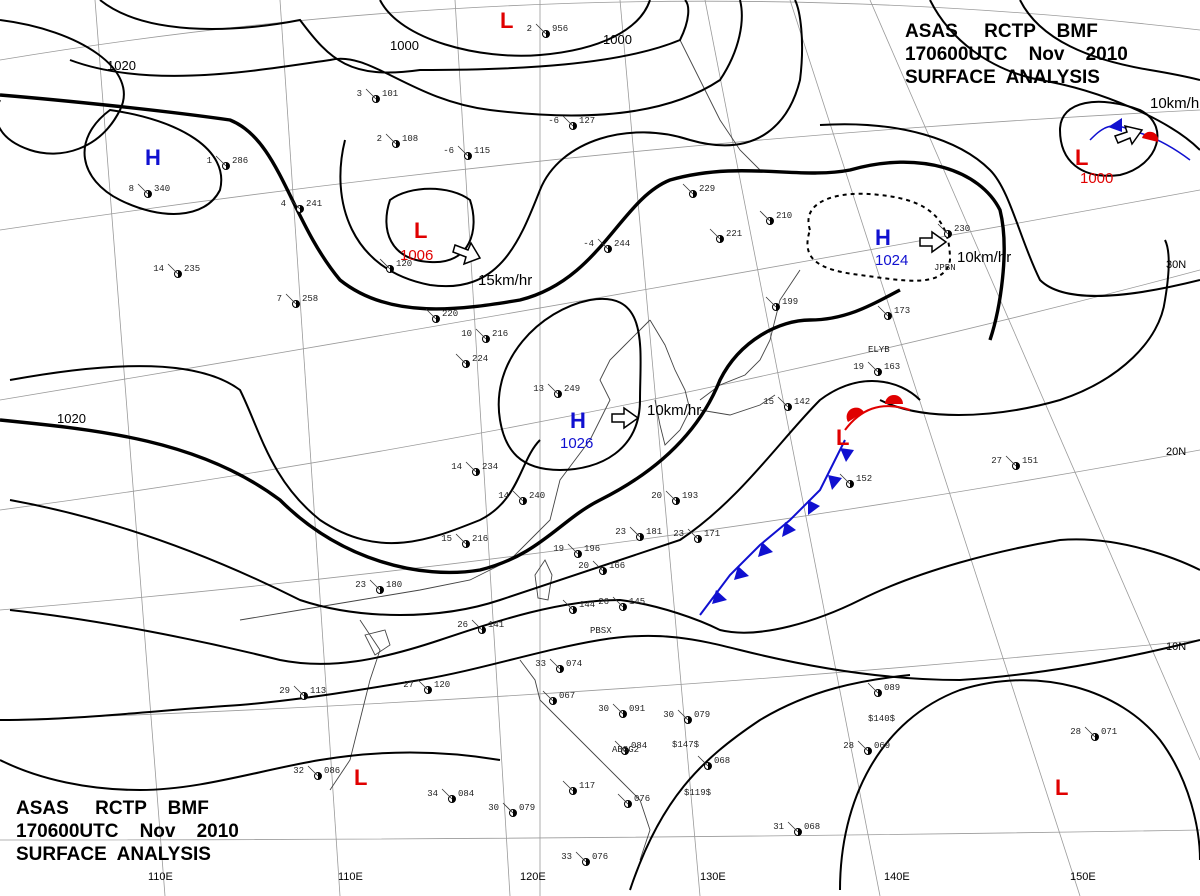  Describe the element at coordinates (702, 715) in the screenshot. I see `station-pressure: 079` at that location.